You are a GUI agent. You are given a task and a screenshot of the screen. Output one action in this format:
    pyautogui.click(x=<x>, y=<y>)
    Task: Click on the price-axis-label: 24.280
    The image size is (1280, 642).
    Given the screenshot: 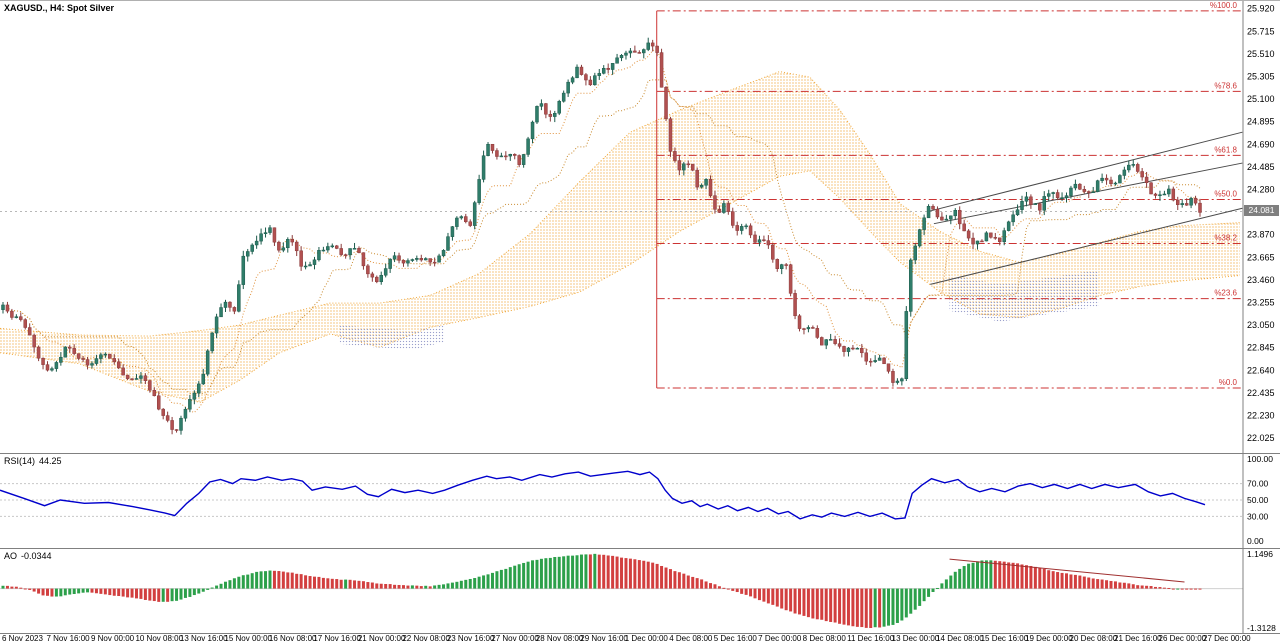 What is the action you would take?
    pyautogui.click(x=1261, y=190)
    